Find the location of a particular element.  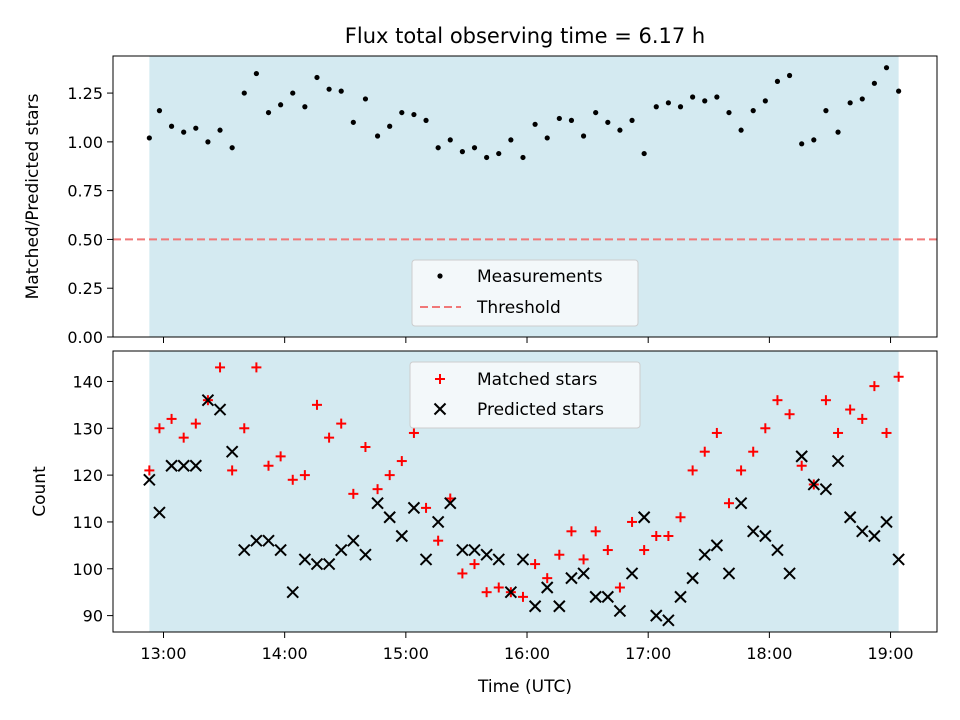

legend-threshold-label: Threshold is located at coordinates (518, 308).